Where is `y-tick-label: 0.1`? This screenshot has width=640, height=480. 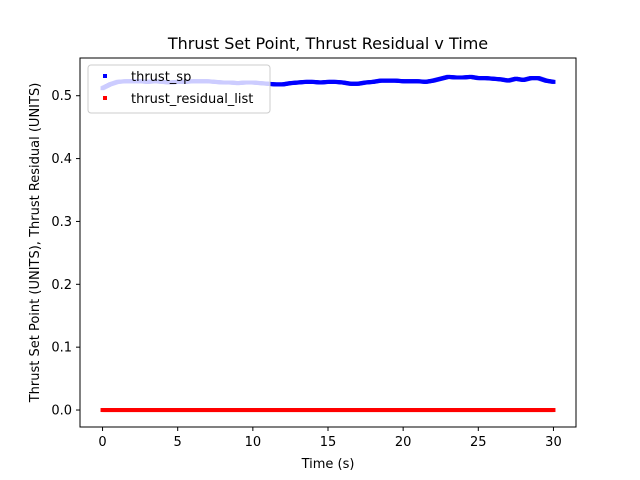 y-tick-label: 0.1 is located at coordinates (61, 348).